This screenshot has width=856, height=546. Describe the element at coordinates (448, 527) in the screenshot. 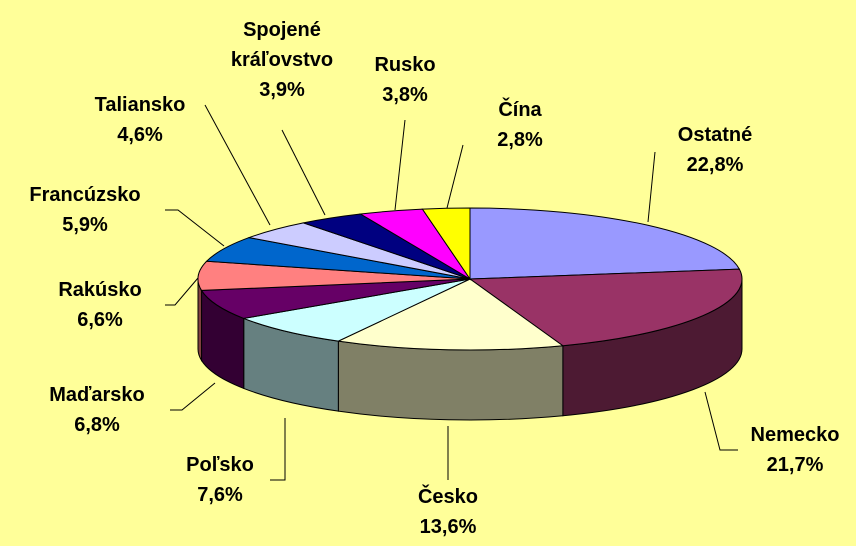

I see `value-label: 13,6%` at that location.